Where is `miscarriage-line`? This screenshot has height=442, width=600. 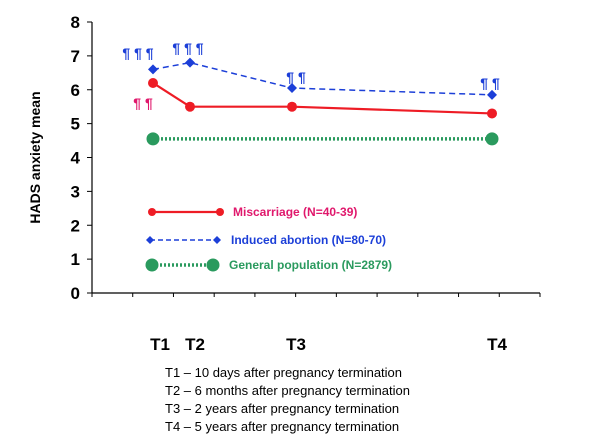
miscarriage-line is located at coordinates (322, 98).